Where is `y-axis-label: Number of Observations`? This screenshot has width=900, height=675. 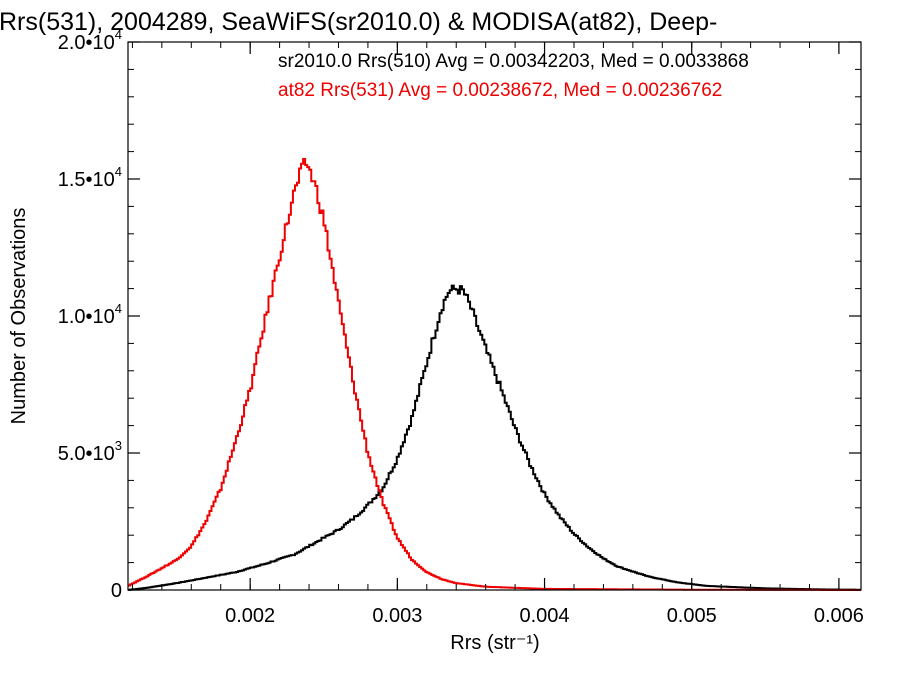
y-axis-label: Number of Observations is located at coordinates (19, 316).